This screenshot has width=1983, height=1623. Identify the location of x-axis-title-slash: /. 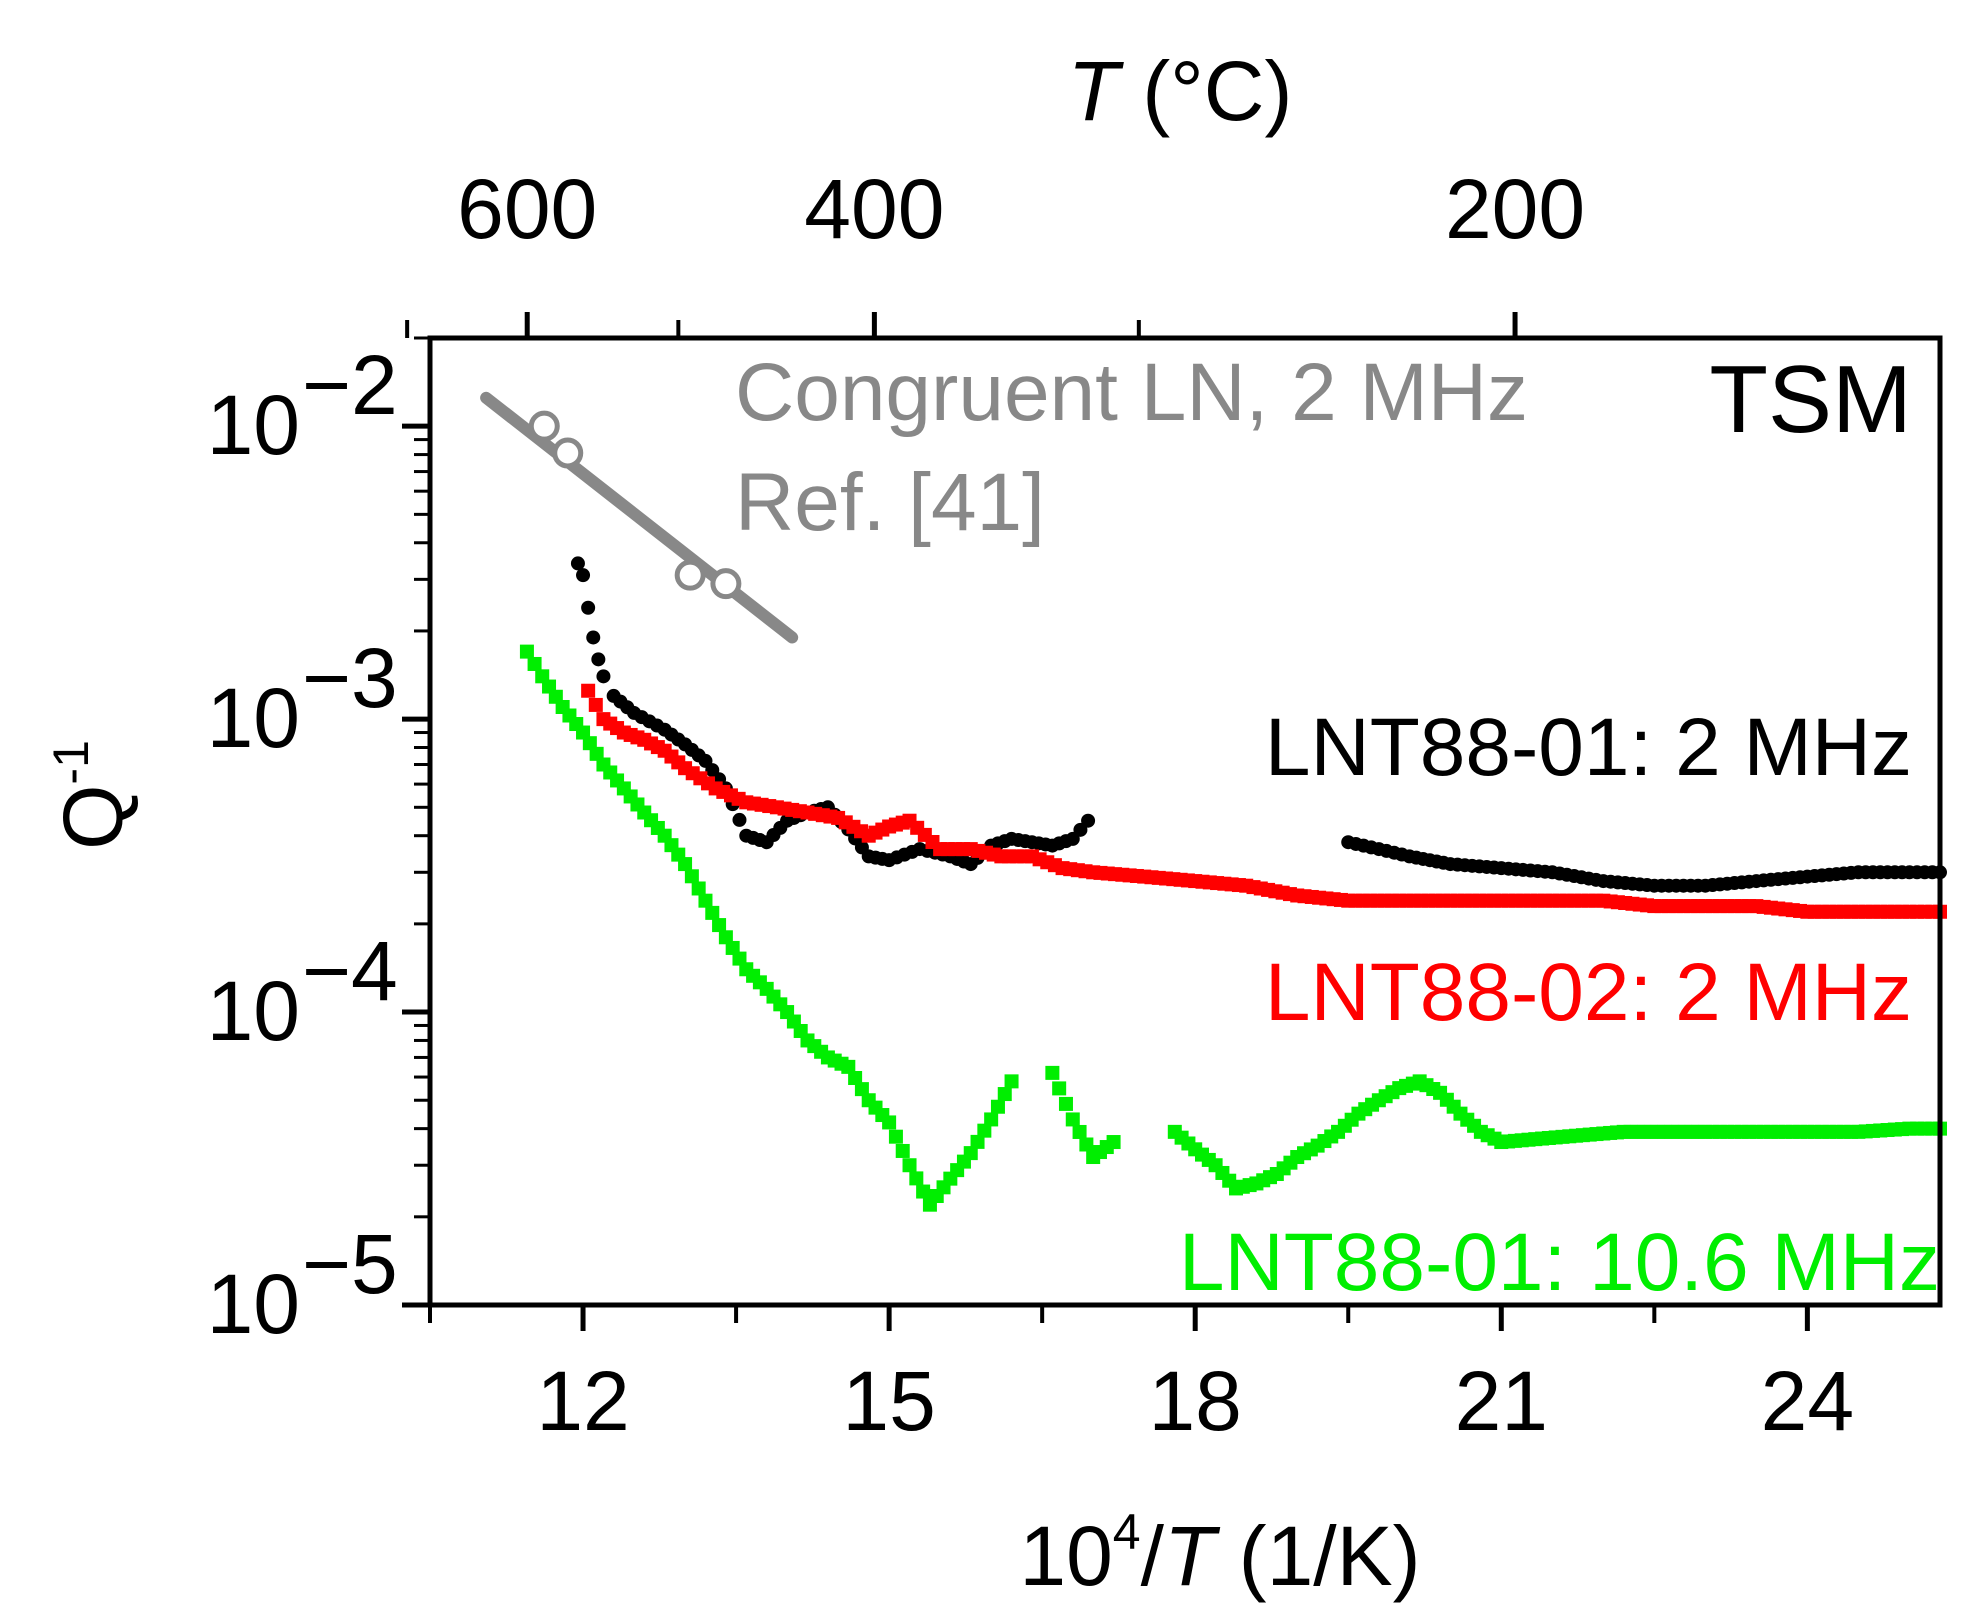
(1153, 1556).